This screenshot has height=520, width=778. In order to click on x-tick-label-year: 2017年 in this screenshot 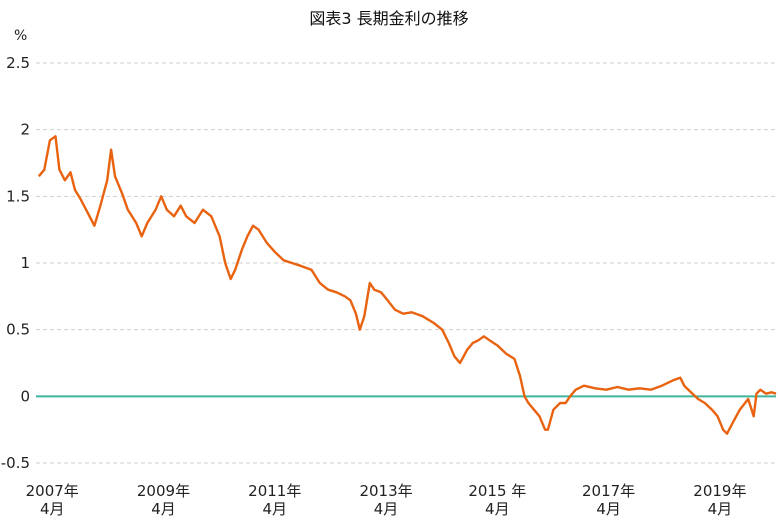, I will do `click(608, 491)`.